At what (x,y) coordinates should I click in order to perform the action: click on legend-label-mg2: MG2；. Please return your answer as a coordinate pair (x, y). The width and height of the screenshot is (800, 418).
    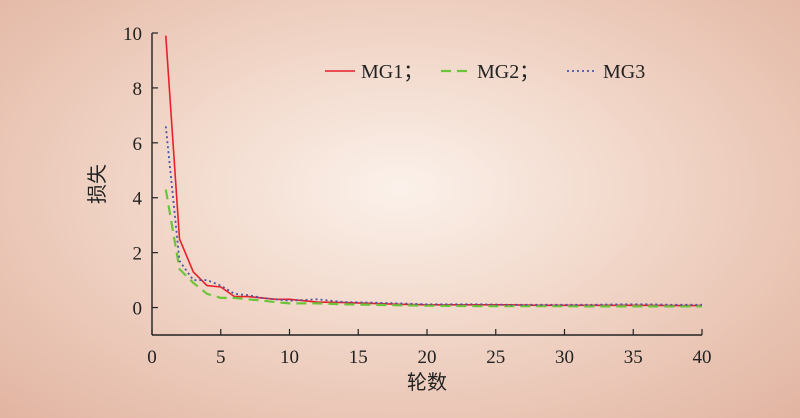
    Looking at the image, I should click on (508, 72).